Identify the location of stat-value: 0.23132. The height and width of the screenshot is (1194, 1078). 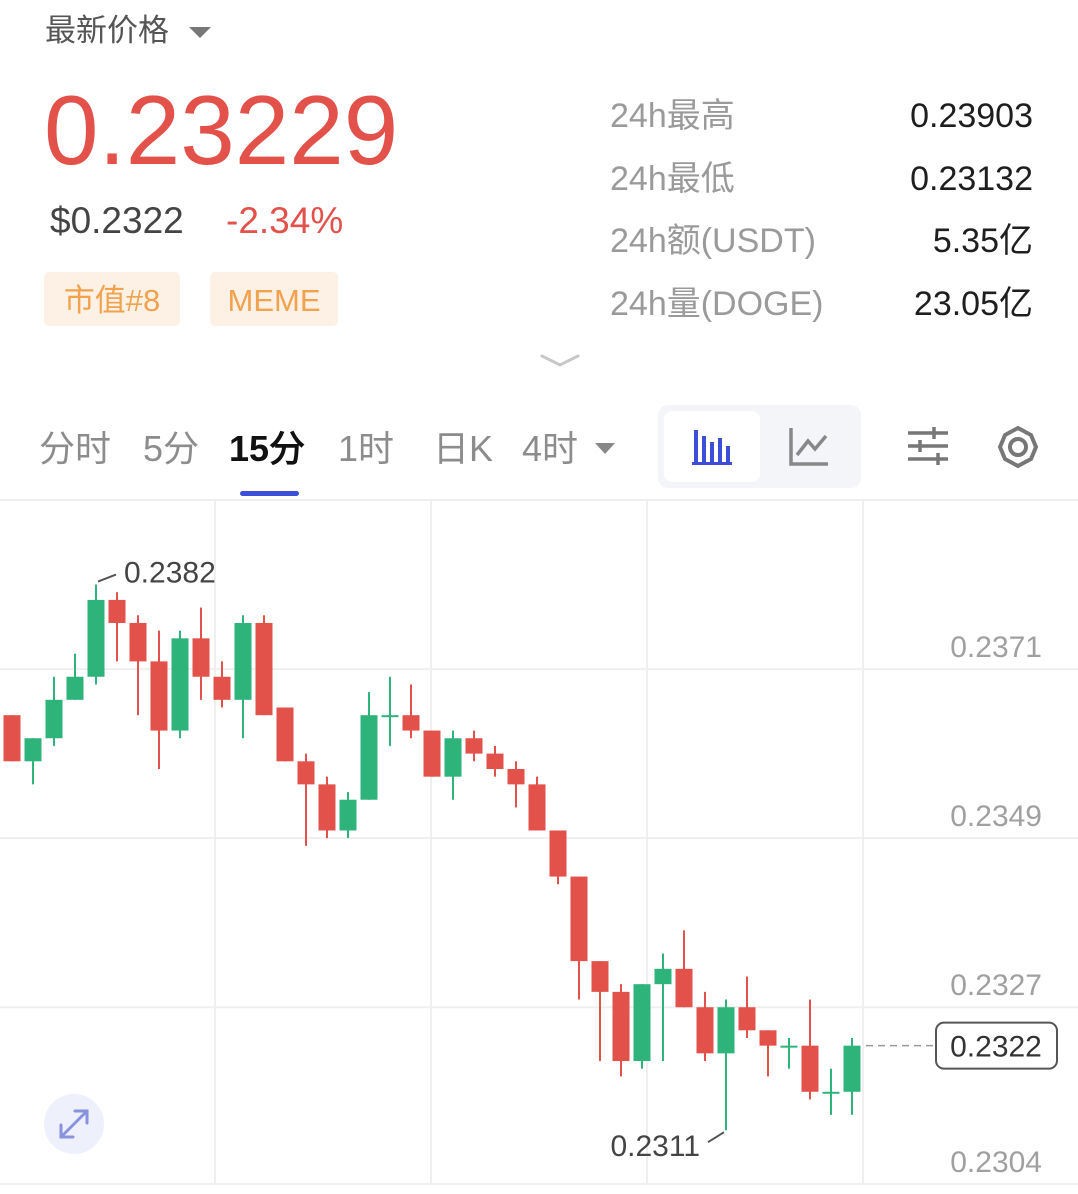
(971, 179).